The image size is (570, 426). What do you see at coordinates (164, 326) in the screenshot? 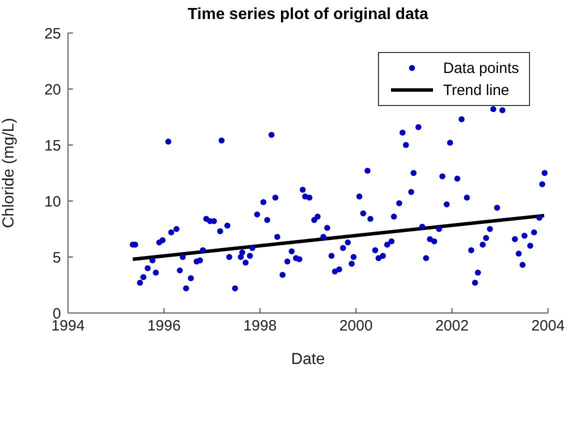
I see `x-tick-label: 1996` at bounding box center [164, 326].